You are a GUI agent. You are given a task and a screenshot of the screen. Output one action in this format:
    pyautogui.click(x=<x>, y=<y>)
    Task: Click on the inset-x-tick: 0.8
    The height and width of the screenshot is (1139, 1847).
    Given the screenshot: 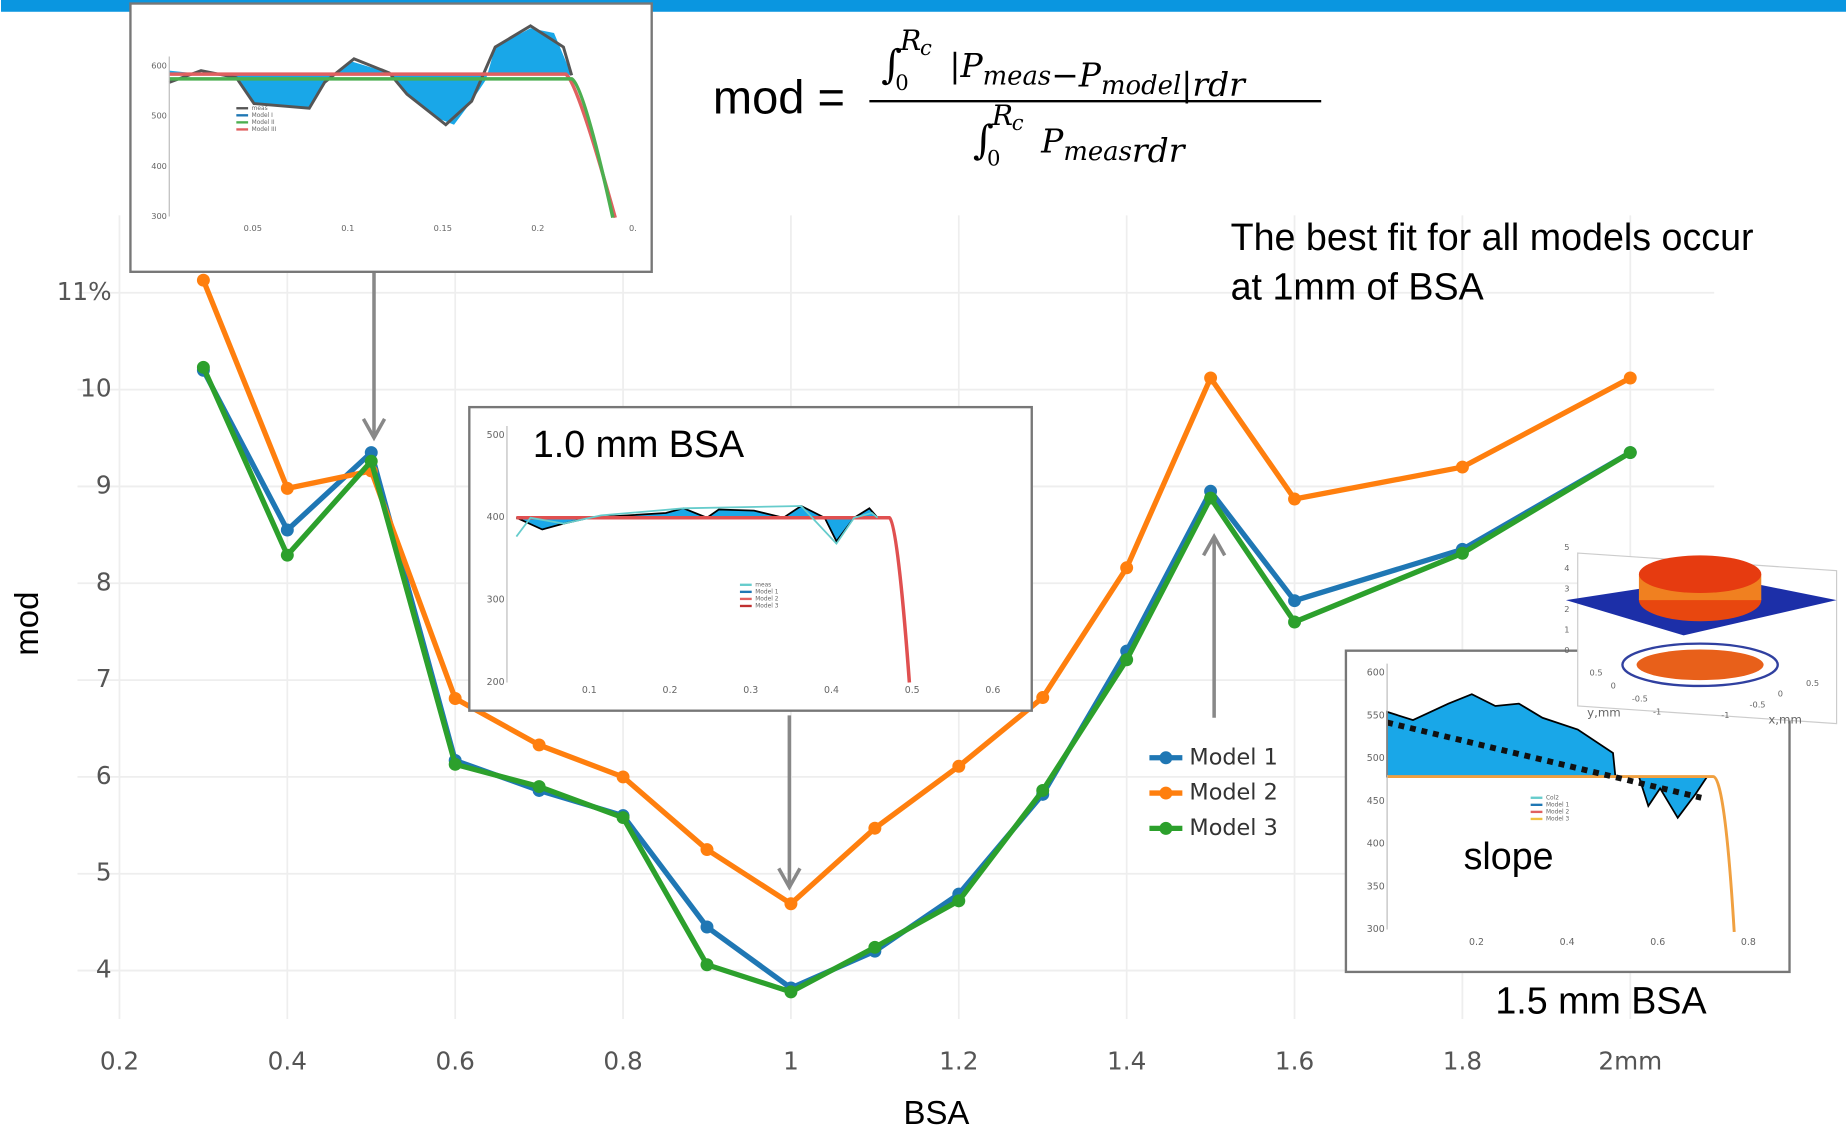 What is the action you would take?
    pyautogui.click(x=1748, y=942)
    